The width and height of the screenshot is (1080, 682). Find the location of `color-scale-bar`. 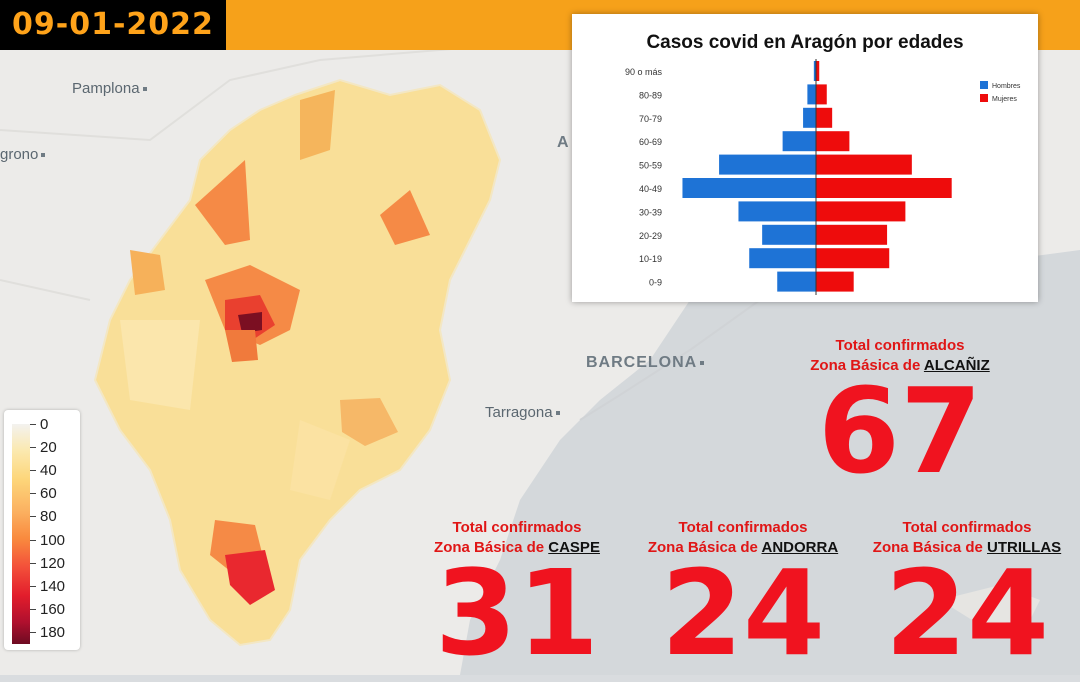

color-scale-bar is located at coordinates (21, 534).